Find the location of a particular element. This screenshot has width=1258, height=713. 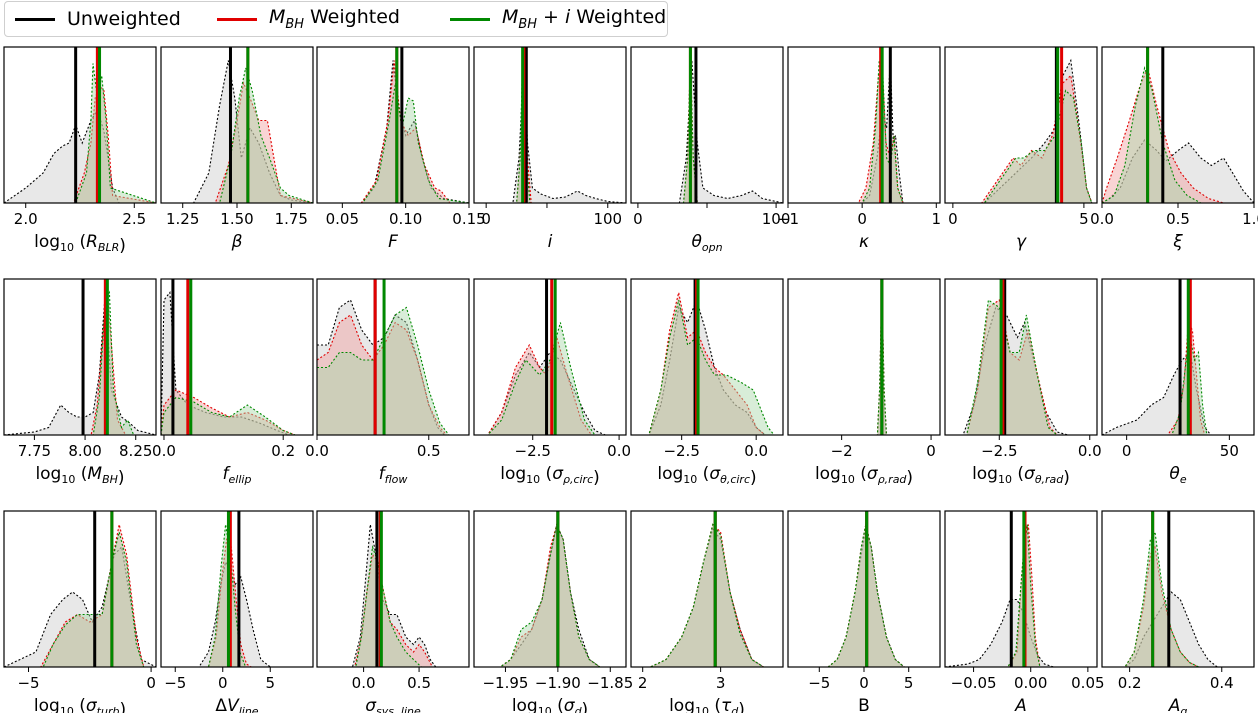

legend-mbh-symbol: M is located at coordinates (277, 17).